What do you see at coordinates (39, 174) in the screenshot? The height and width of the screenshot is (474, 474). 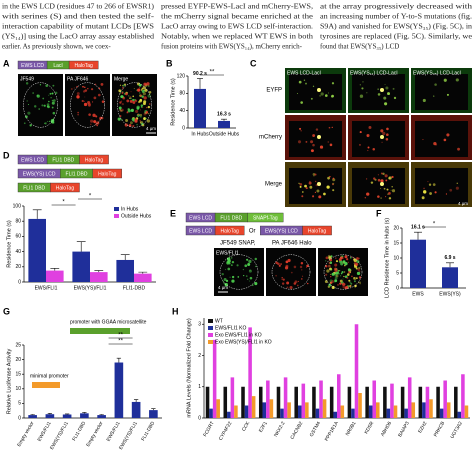 I see `construct-label: EWS(YS) LCD` at bounding box center [39, 174].